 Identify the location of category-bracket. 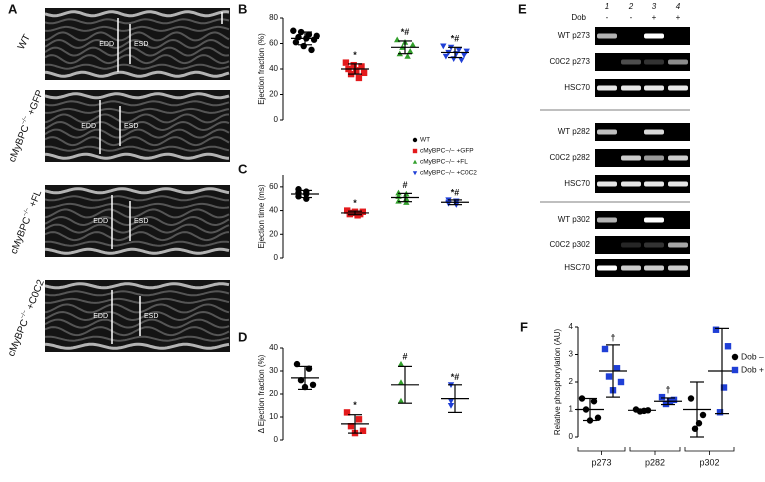
(709, 451).